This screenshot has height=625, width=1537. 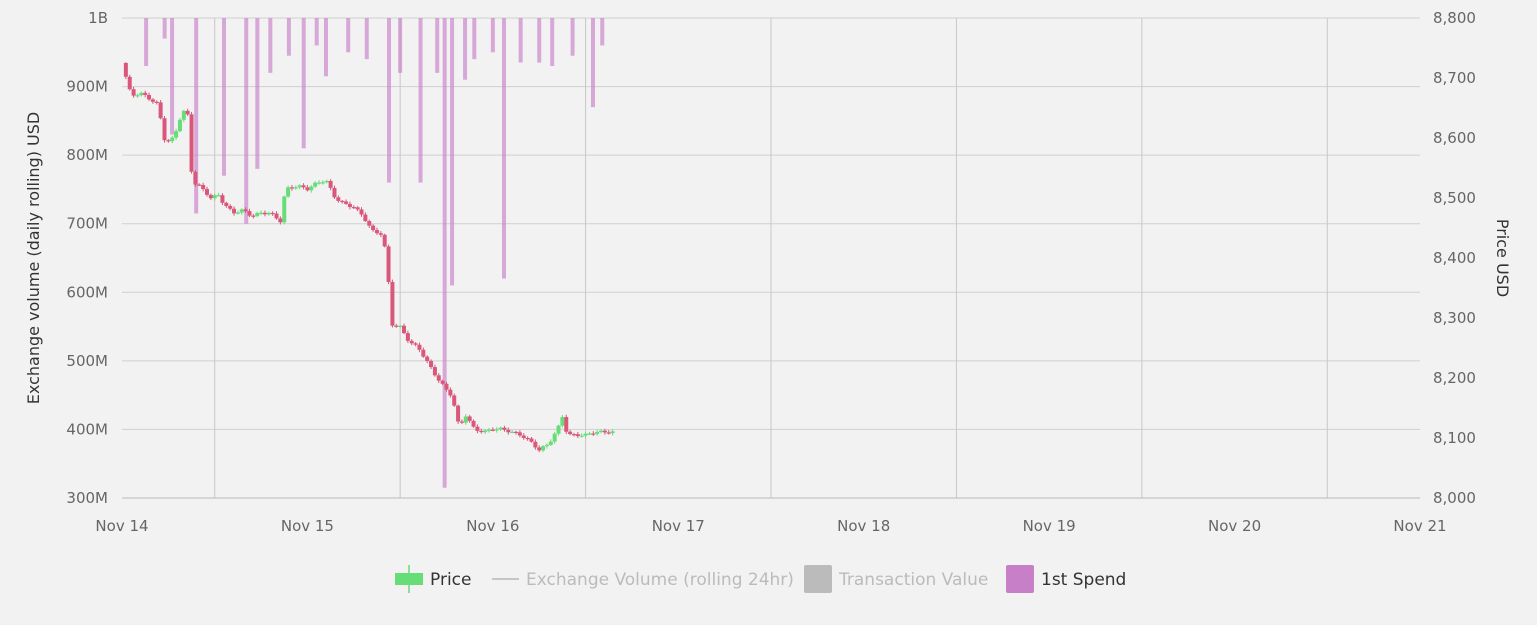 What do you see at coordinates (1454, 78) in the screenshot?
I see `right-axis-tick-label: 8,700` at bounding box center [1454, 78].